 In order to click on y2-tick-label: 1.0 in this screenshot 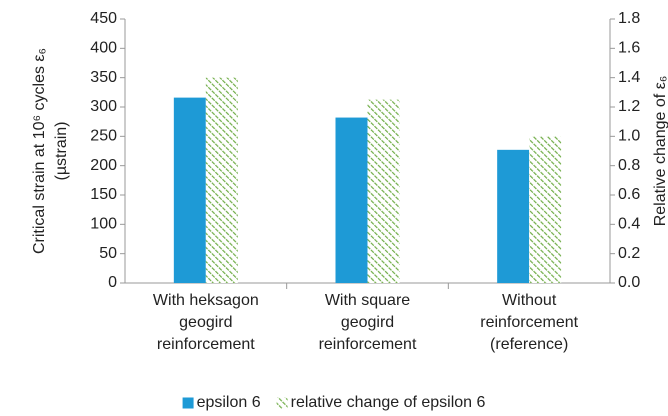, I will do `click(629, 136)`.